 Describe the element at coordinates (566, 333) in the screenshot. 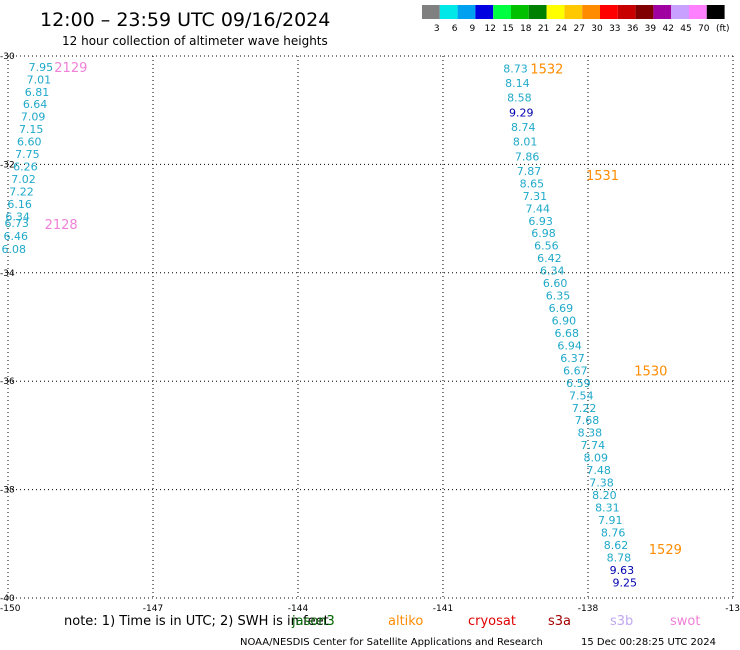

I see `wave-height-label: 6.68` at that location.